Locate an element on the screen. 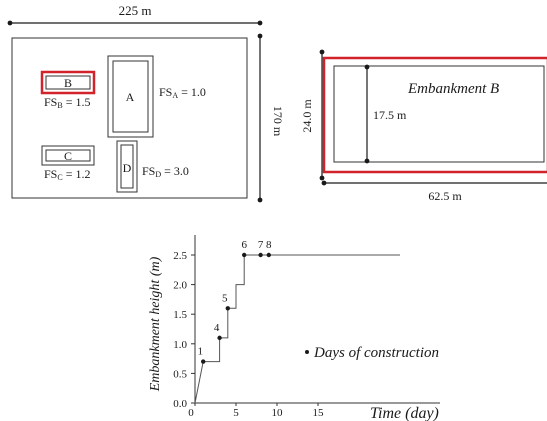 The height and width of the screenshot is (421, 547). detail-width-label: 62.5 m is located at coordinates (445, 196).